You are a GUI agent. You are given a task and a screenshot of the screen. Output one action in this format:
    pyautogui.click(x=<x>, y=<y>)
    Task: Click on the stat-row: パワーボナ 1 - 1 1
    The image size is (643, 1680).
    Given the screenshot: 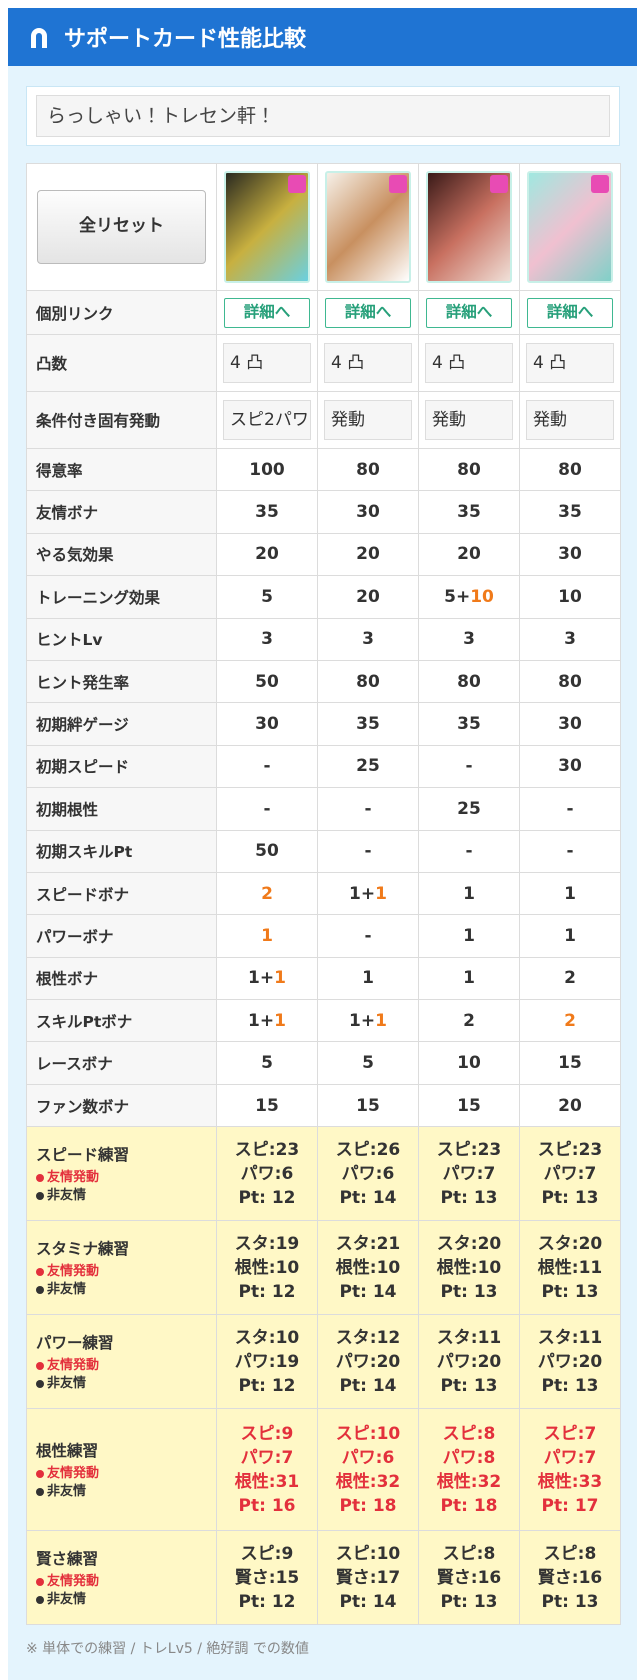 What is the action you would take?
    pyautogui.click(x=323, y=936)
    